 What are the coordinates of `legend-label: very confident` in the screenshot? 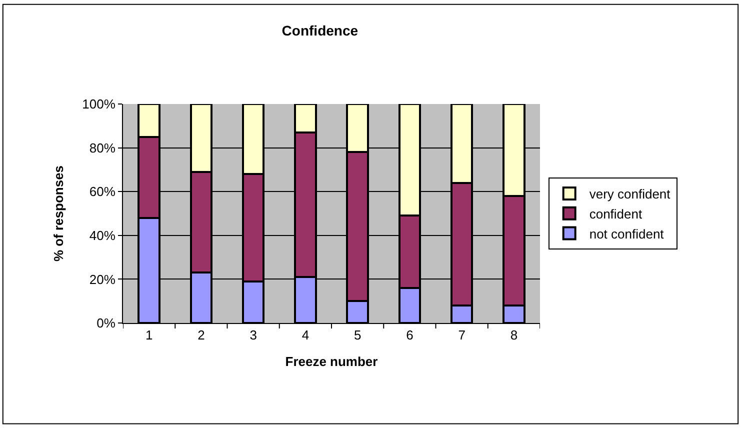 It's located at (630, 194).